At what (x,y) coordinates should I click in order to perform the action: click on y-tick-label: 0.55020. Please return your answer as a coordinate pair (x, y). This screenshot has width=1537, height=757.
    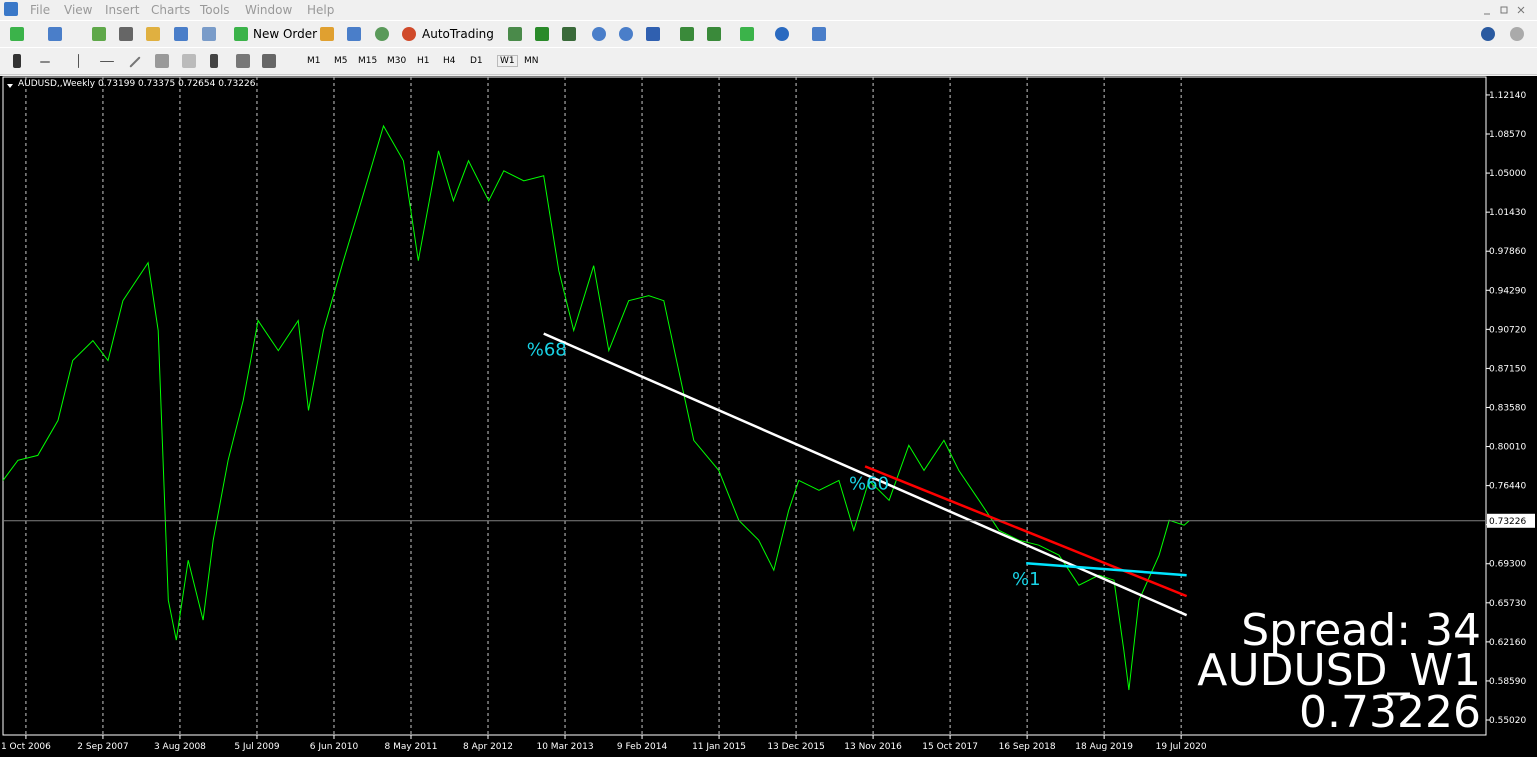
    Looking at the image, I should click on (1507, 721).